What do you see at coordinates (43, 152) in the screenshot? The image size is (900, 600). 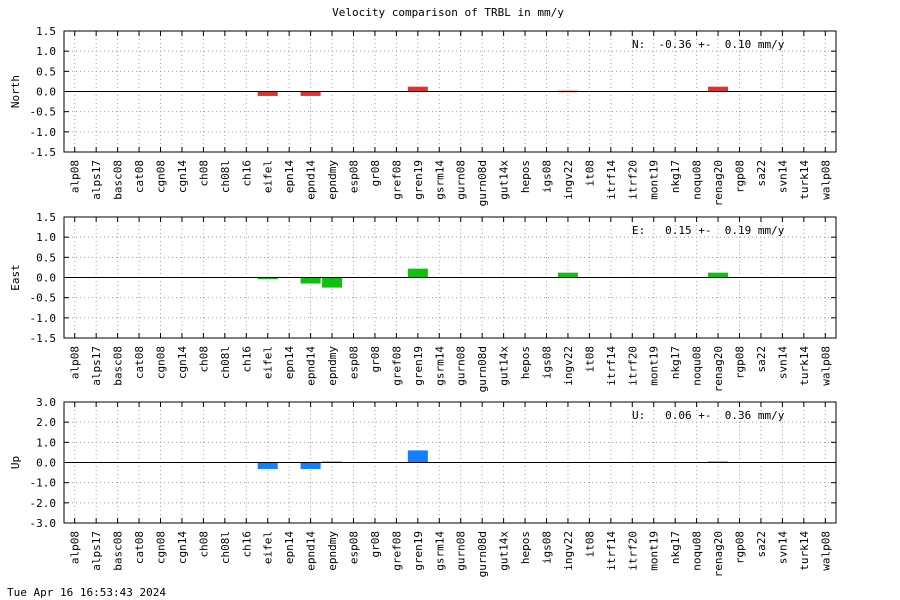 I see `y-tick-label: -1.5` at bounding box center [43, 152].